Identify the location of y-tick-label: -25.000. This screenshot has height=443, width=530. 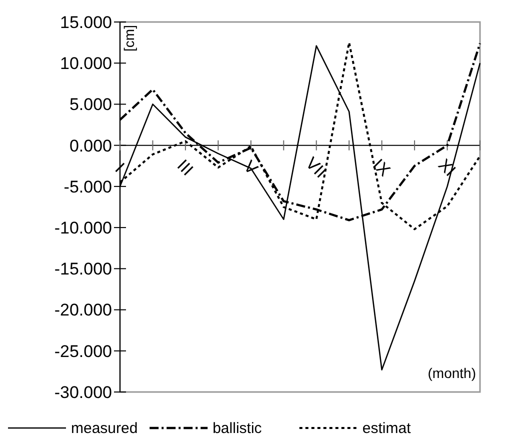
(83, 351).